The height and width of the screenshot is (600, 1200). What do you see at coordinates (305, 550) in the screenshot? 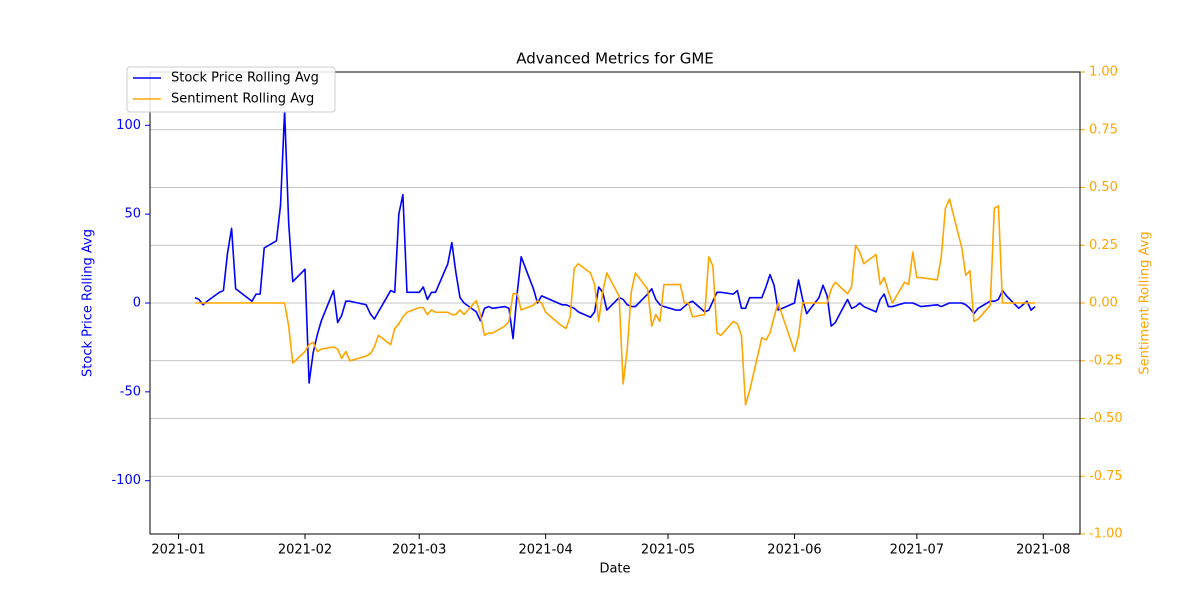
I see `x-tick-label: 2021-02` at bounding box center [305, 550].